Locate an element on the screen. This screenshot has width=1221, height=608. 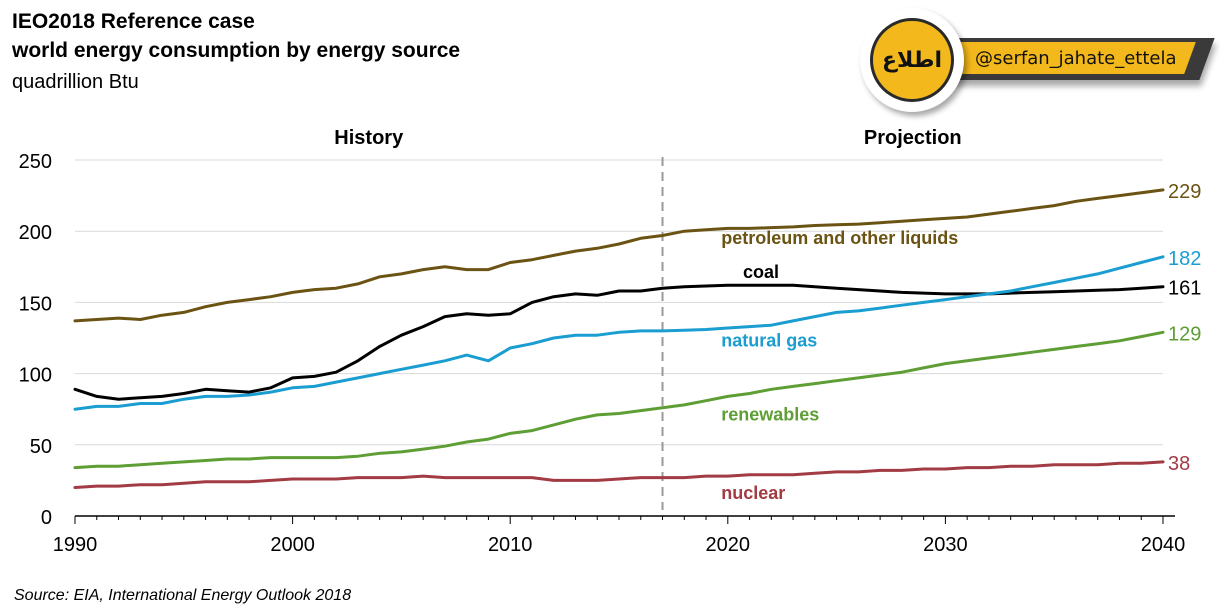
y-tick-label: 50 is located at coordinates (41, 447).